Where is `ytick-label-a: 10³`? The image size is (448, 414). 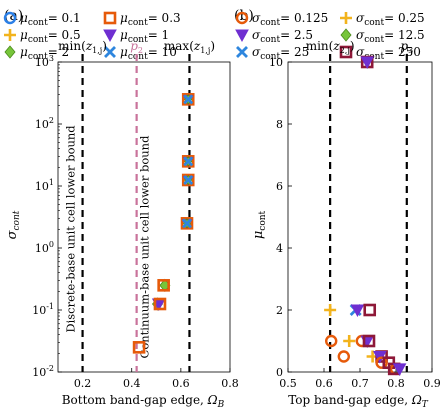 ytick-label-a: 10³ is located at coordinates (44, 61).